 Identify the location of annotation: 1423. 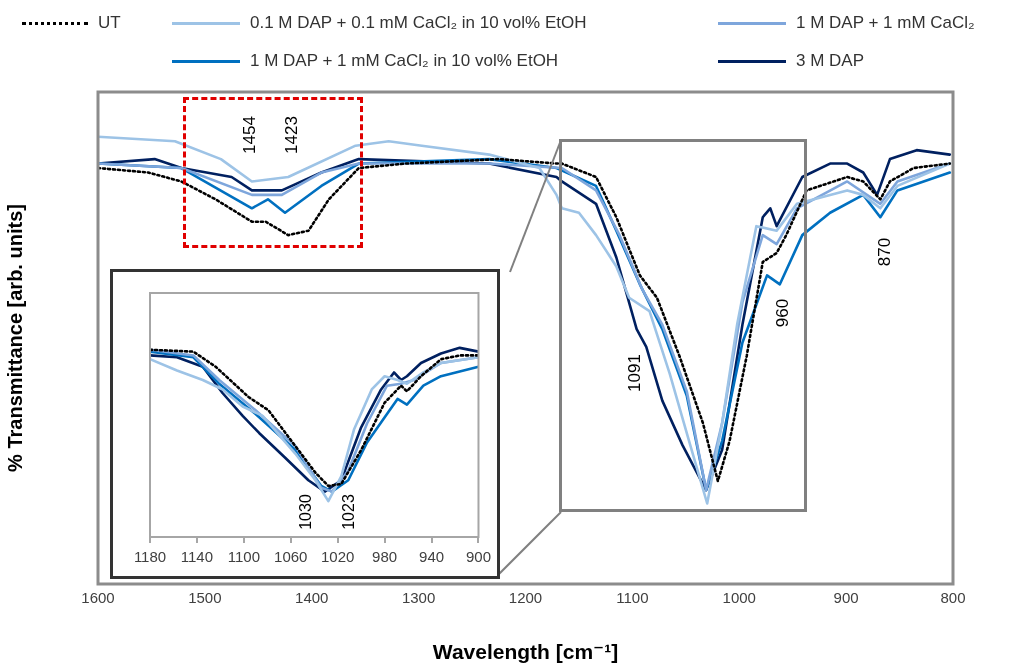
(291, 135).